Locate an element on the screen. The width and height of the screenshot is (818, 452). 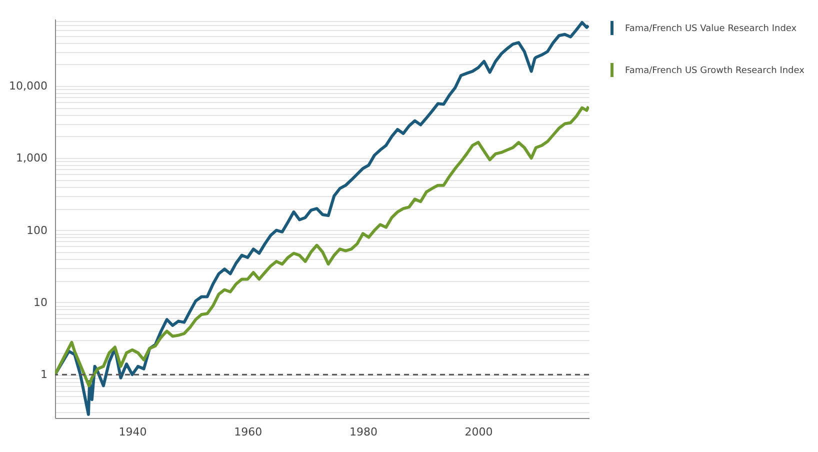
x-tick-label: 1940 is located at coordinates (132, 432).